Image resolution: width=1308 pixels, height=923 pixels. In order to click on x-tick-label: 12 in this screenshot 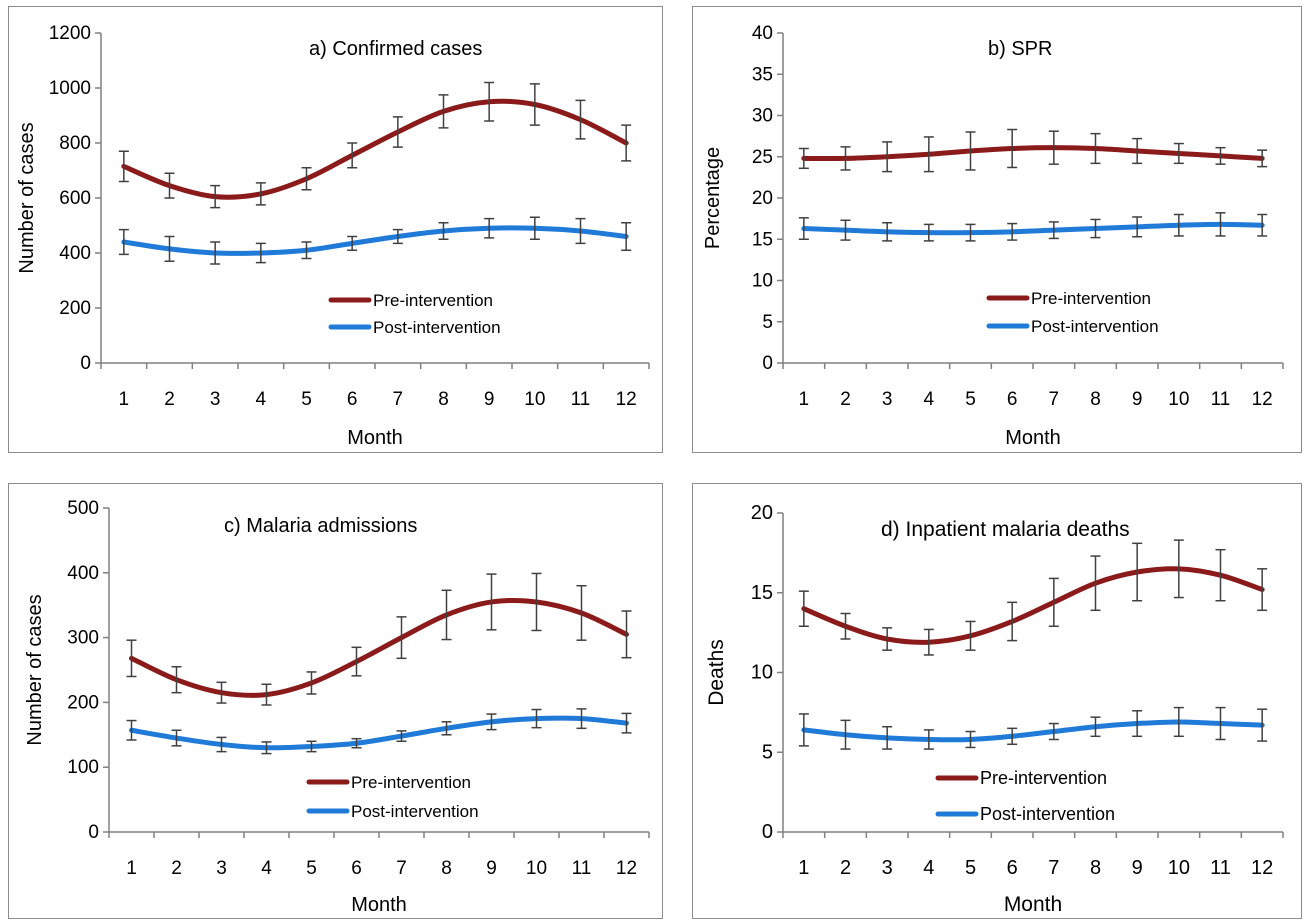, I will do `click(626, 868)`.